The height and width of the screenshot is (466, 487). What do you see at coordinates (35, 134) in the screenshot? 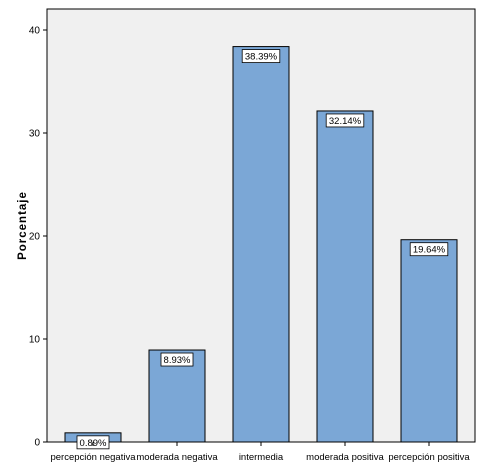
I see `y-tick-label: 30` at bounding box center [35, 134].